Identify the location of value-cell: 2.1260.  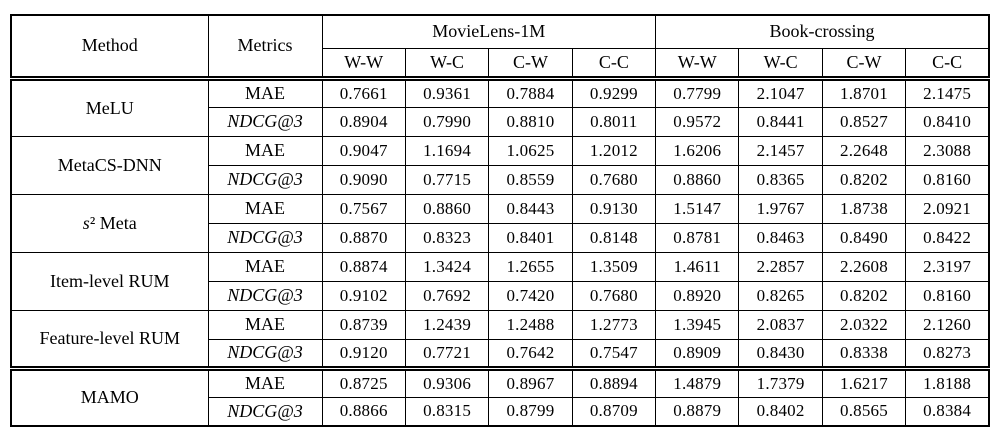
(947, 324).